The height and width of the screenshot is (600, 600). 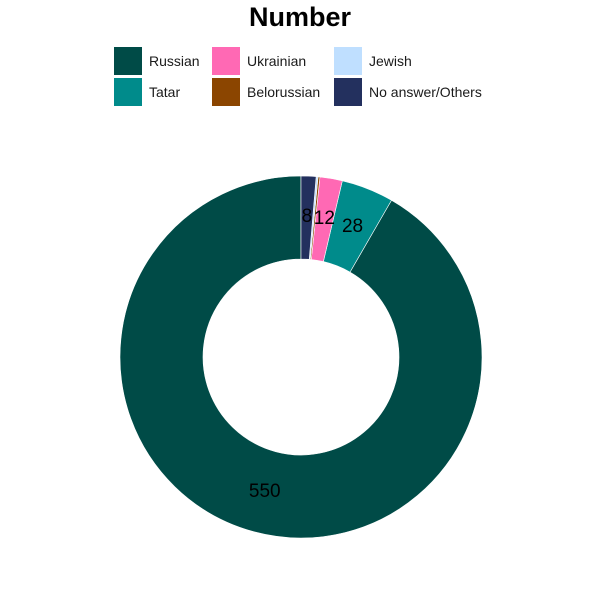 I want to click on legend-label-no-answer-others: No answer/Others, so click(x=425, y=92).